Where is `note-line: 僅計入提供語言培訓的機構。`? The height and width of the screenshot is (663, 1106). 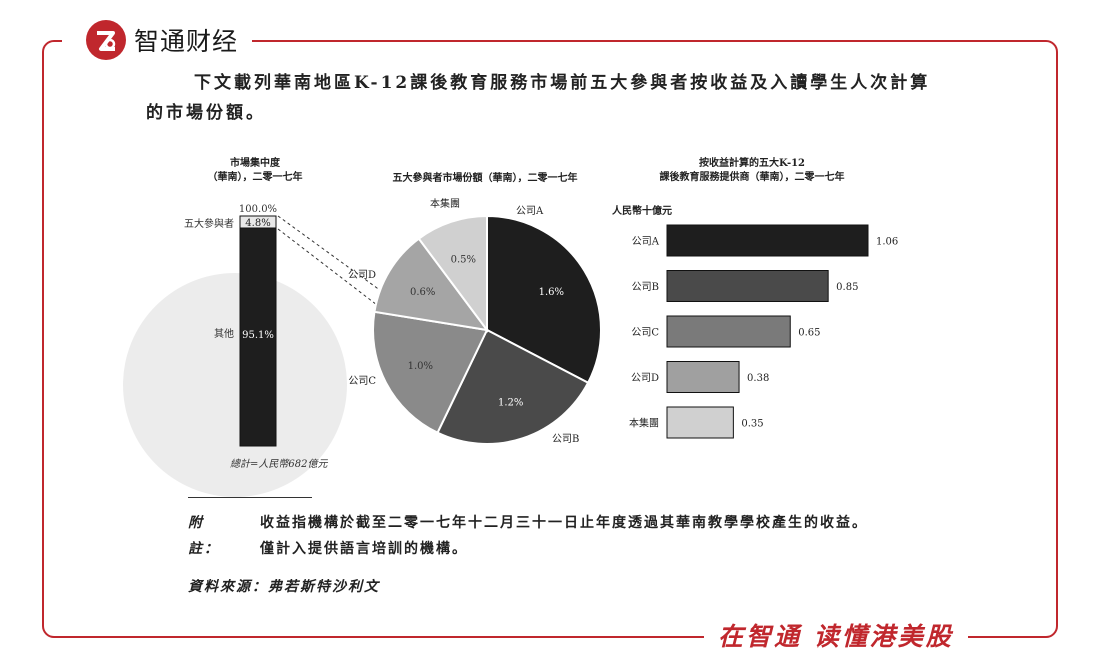 note-line: 僅計入提供語言培訓的機構。 is located at coordinates (364, 549).